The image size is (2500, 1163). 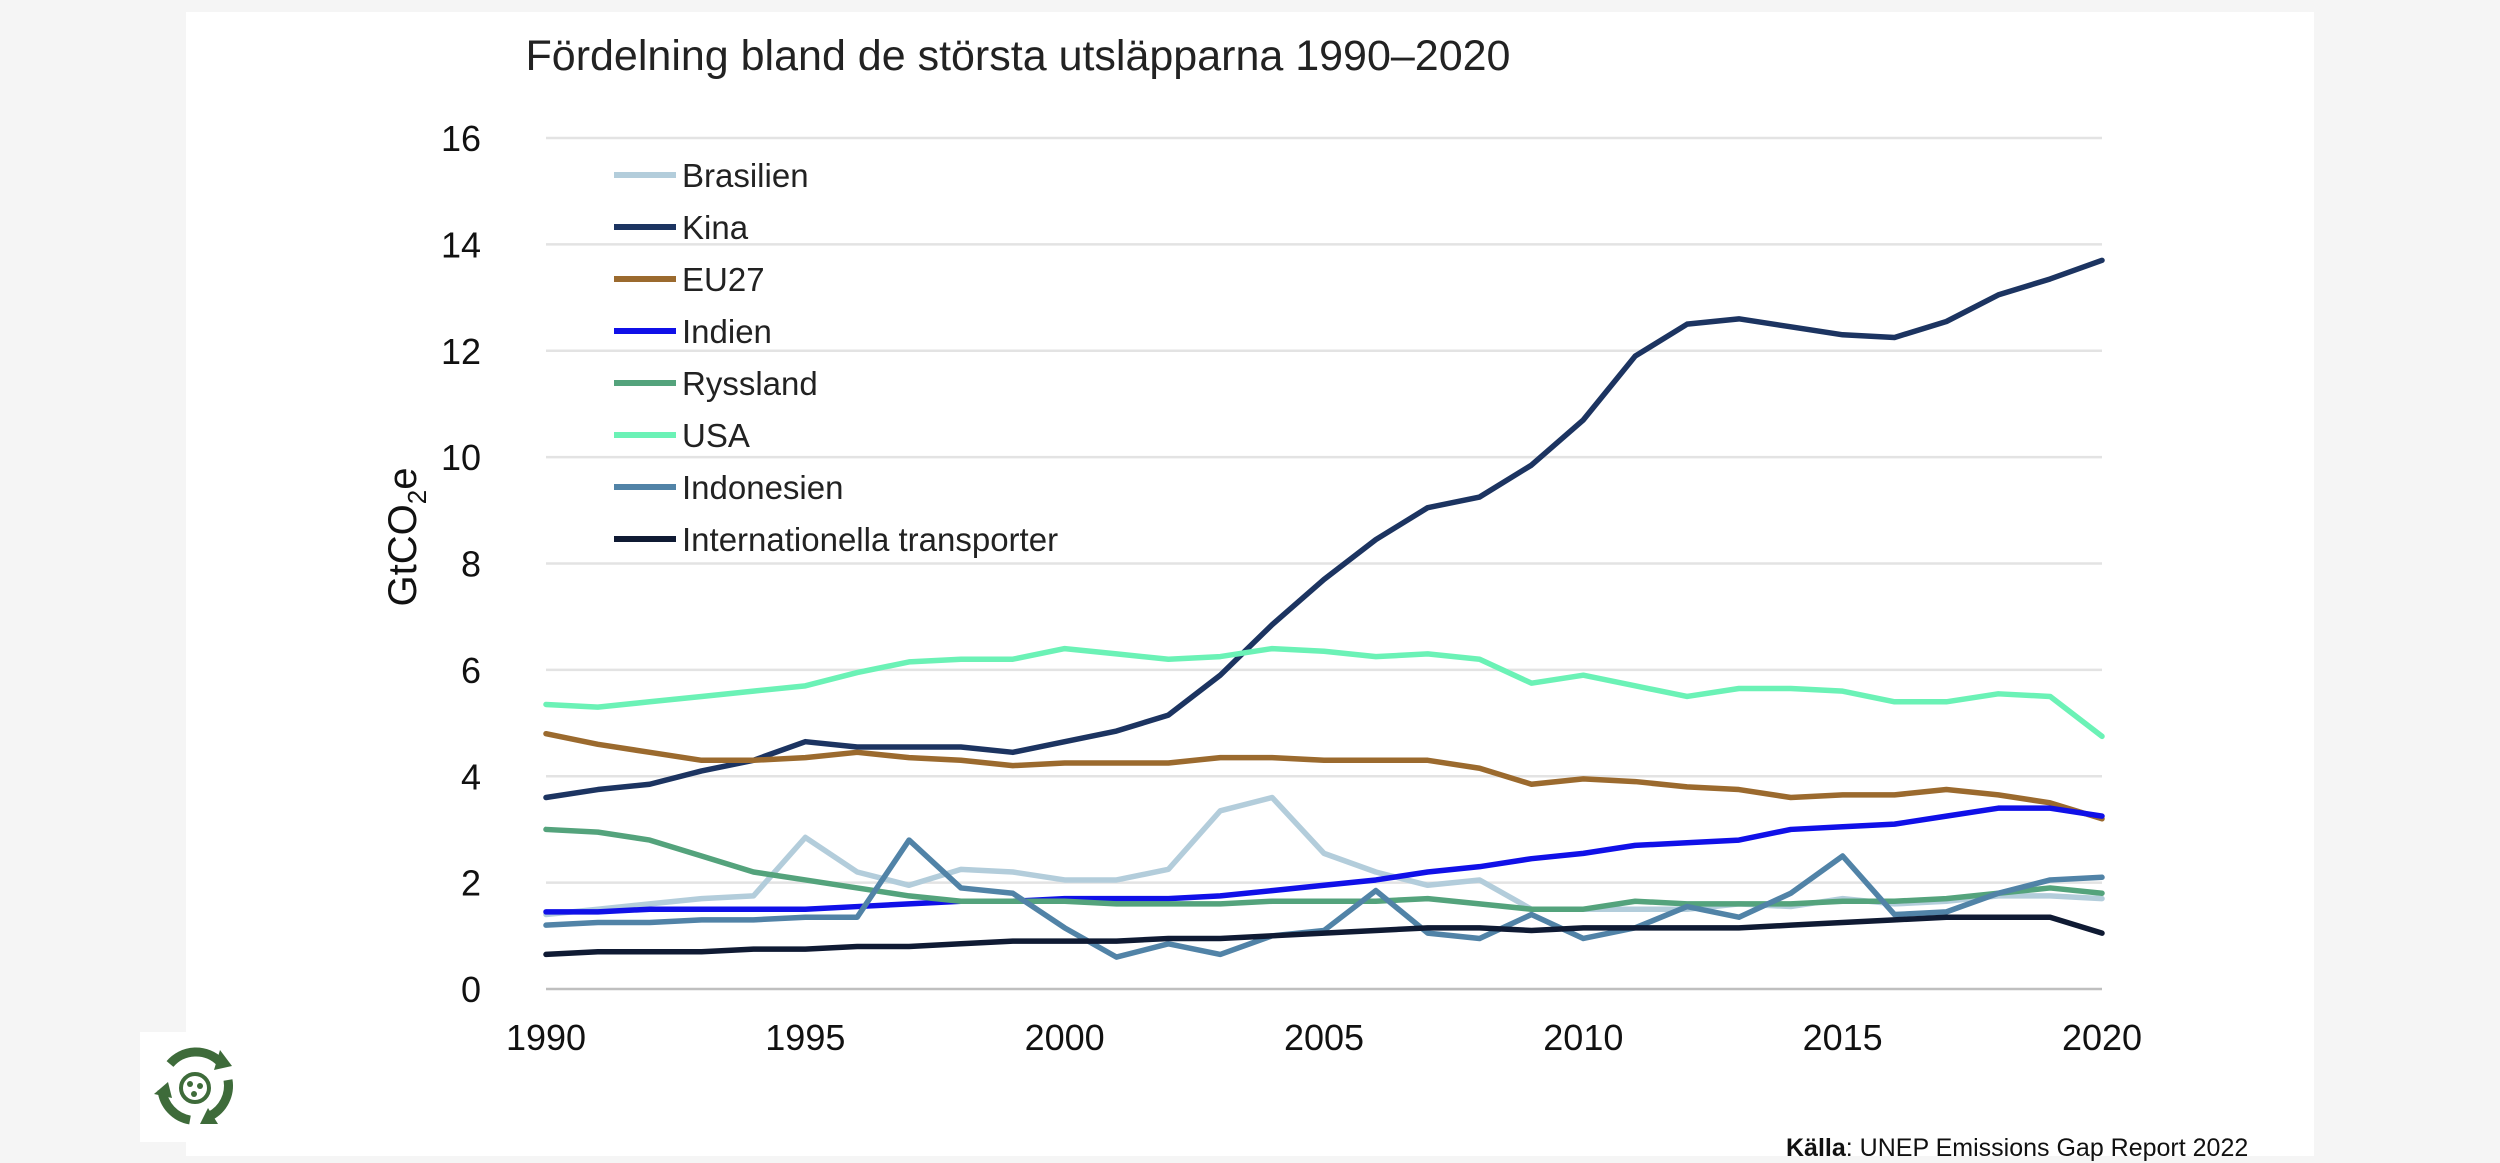 What do you see at coordinates (715, 227) in the screenshot?
I see `legend-label-kina: Kina` at bounding box center [715, 227].